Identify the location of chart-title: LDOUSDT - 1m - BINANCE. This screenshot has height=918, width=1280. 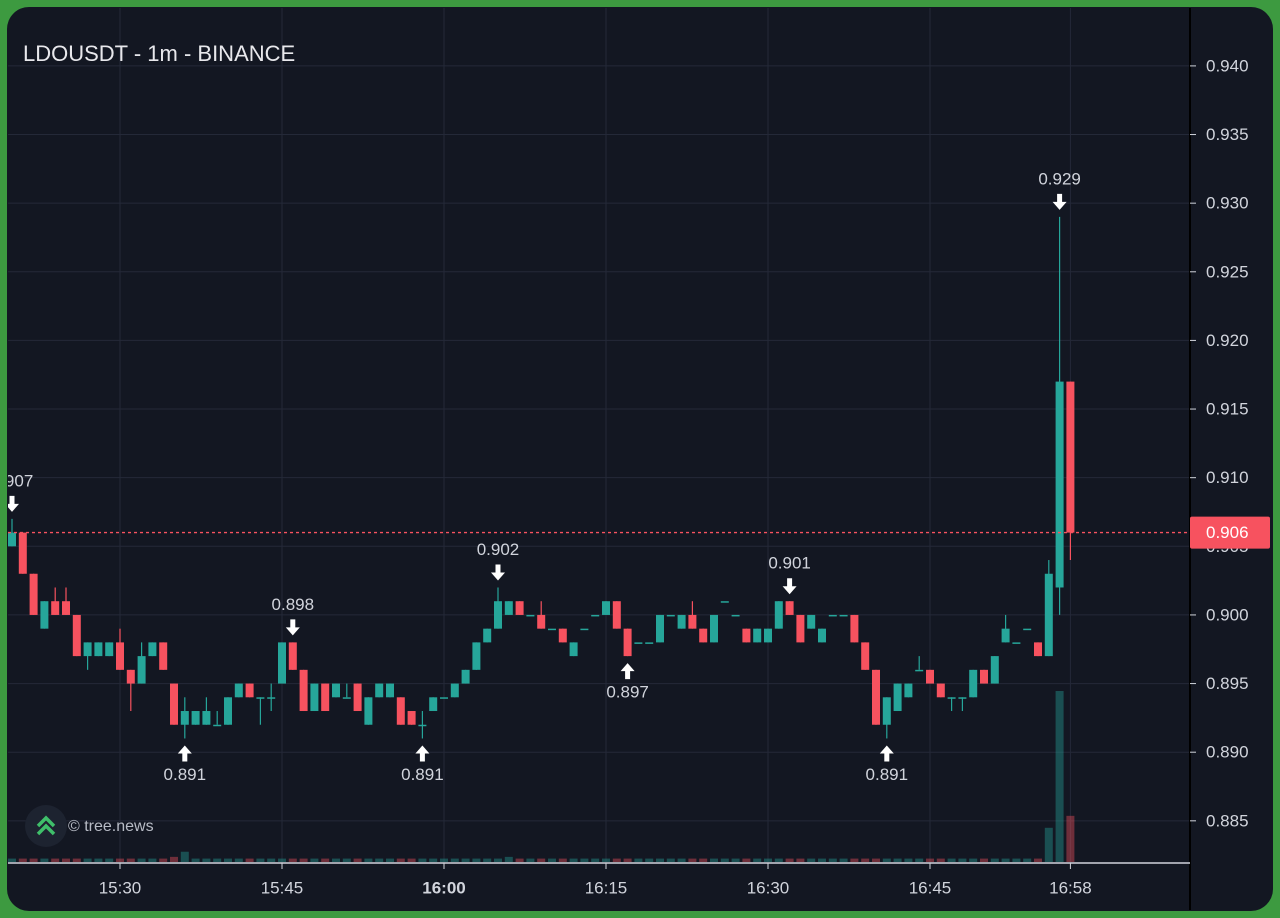
(159, 53).